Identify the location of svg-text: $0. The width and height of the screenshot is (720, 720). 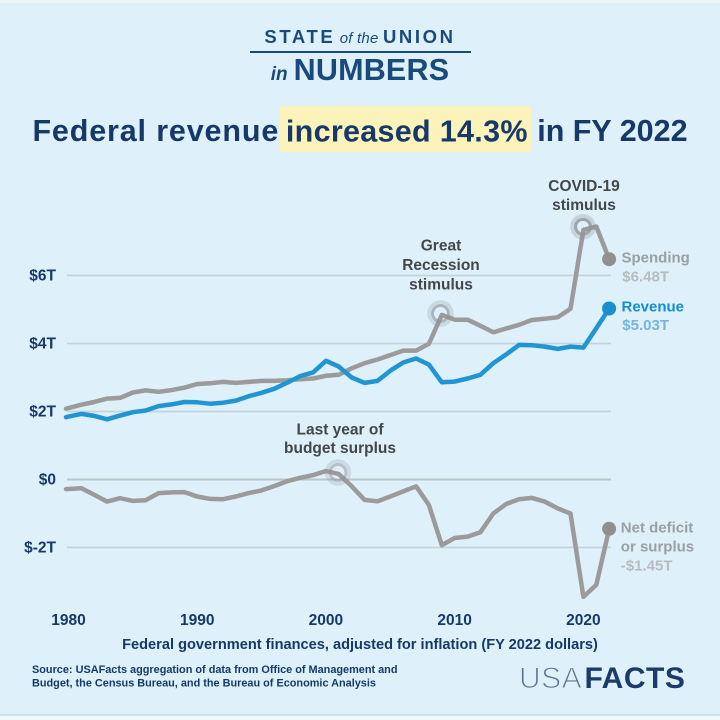
(47, 480).